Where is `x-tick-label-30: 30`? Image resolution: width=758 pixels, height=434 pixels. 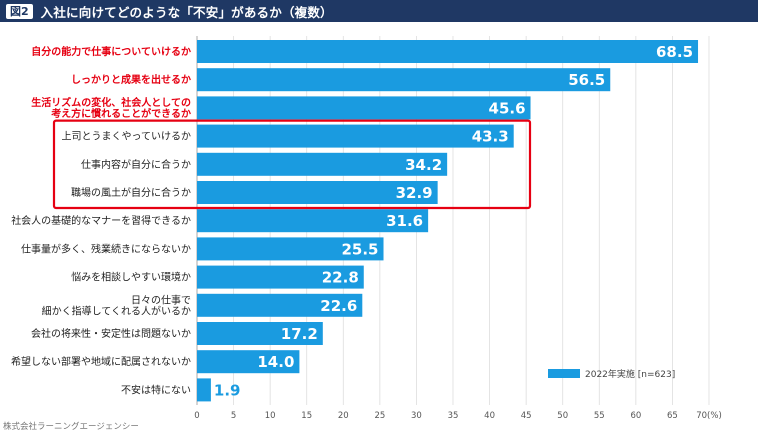
x-tick-label-30: 30 is located at coordinates (416, 416).